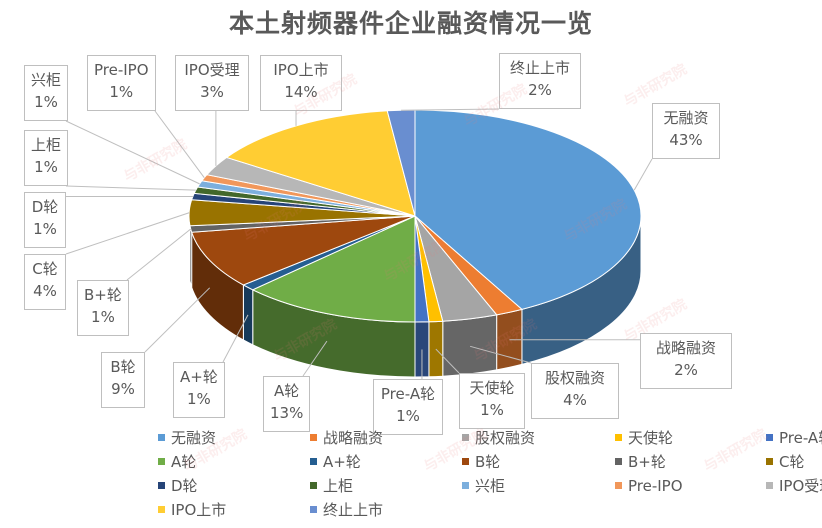  I want to click on data-label: C轮 4%, so click(45, 282).